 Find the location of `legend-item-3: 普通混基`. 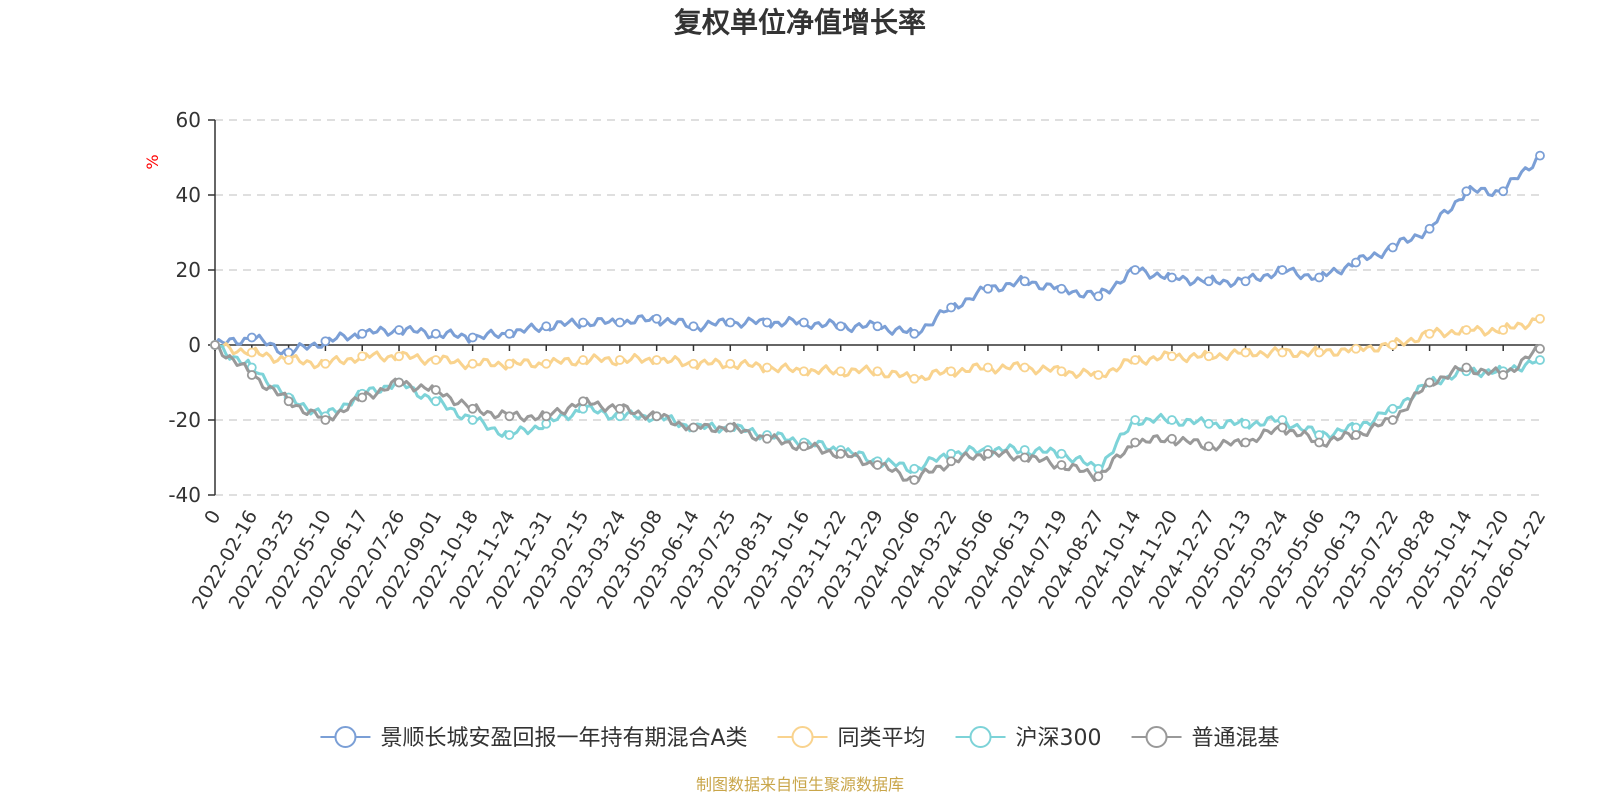

legend-item-3: 普通混基 is located at coordinates (1205, 738).